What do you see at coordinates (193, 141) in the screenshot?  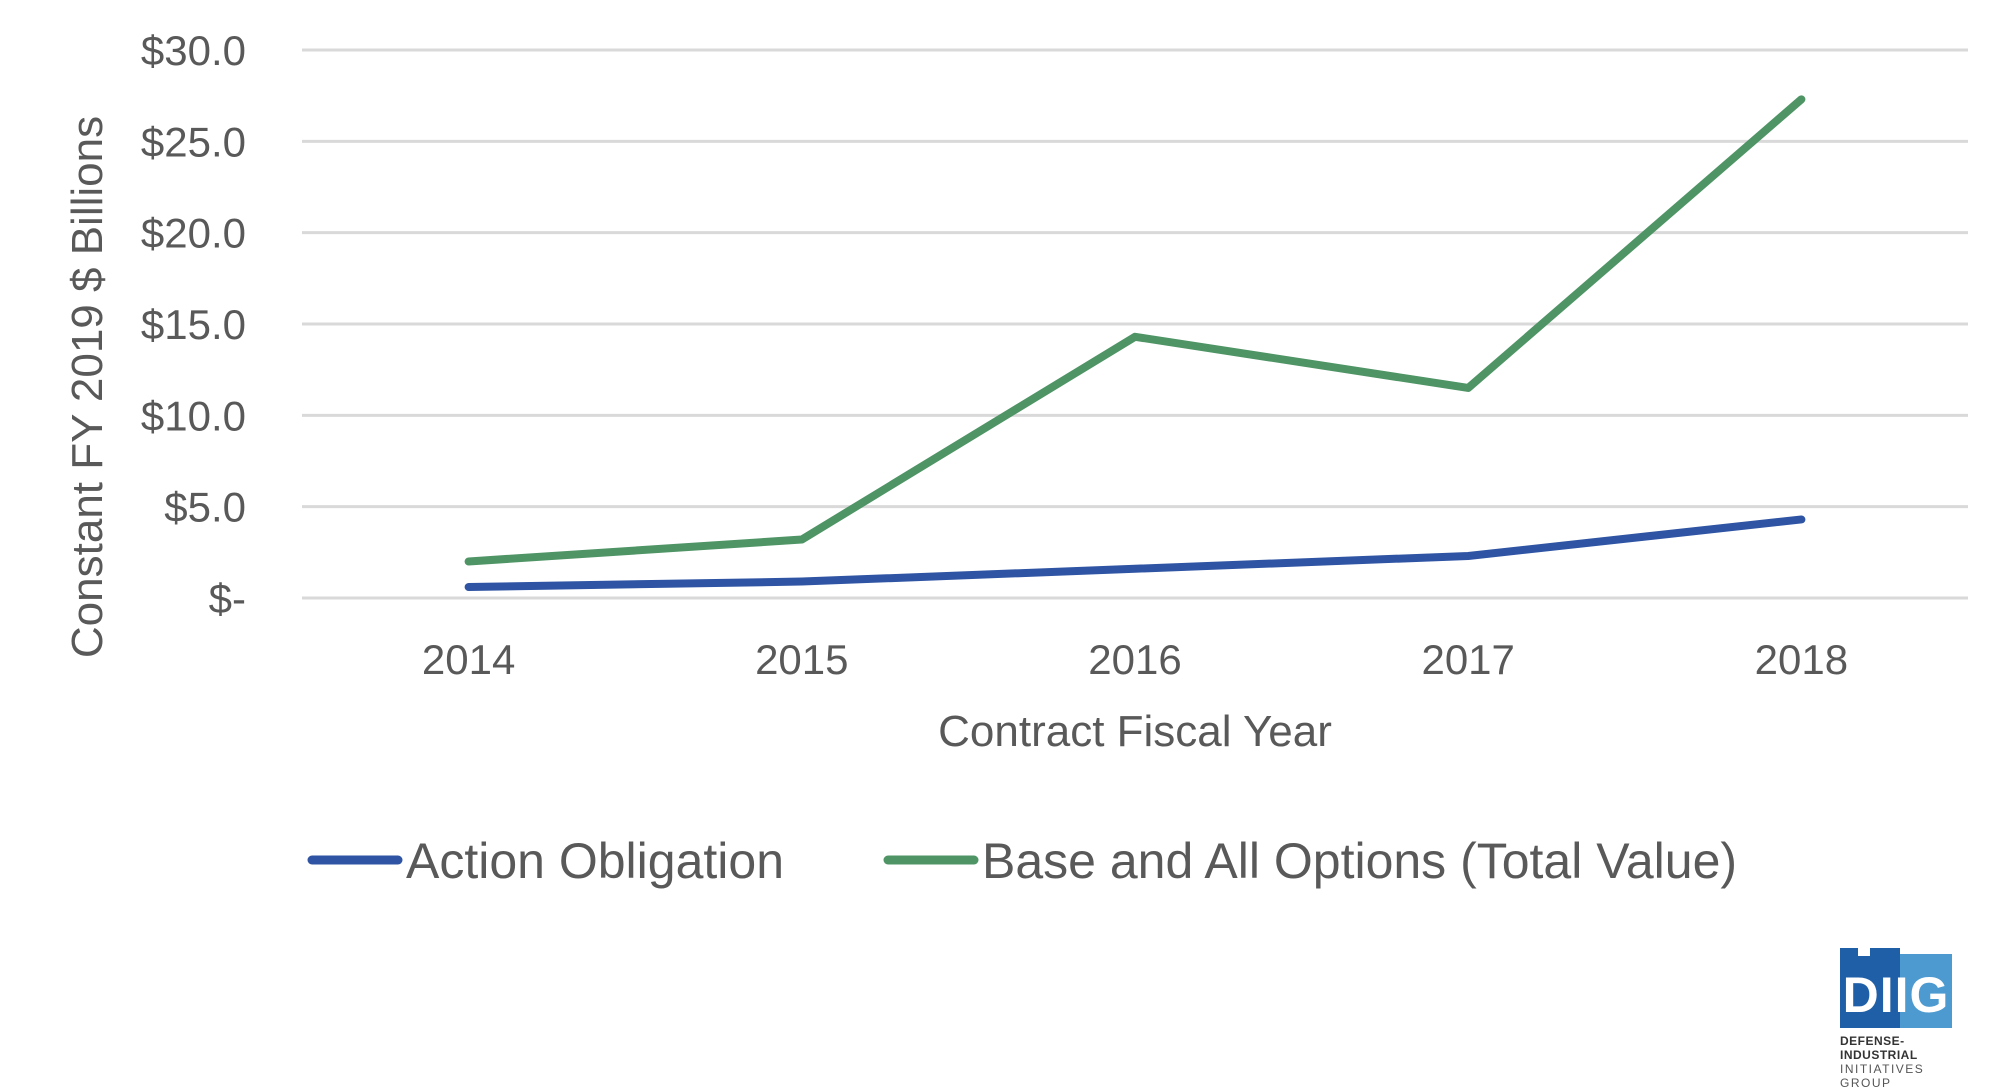 I see `y-tick-label: $25.0` at bounding box center [193, 141].